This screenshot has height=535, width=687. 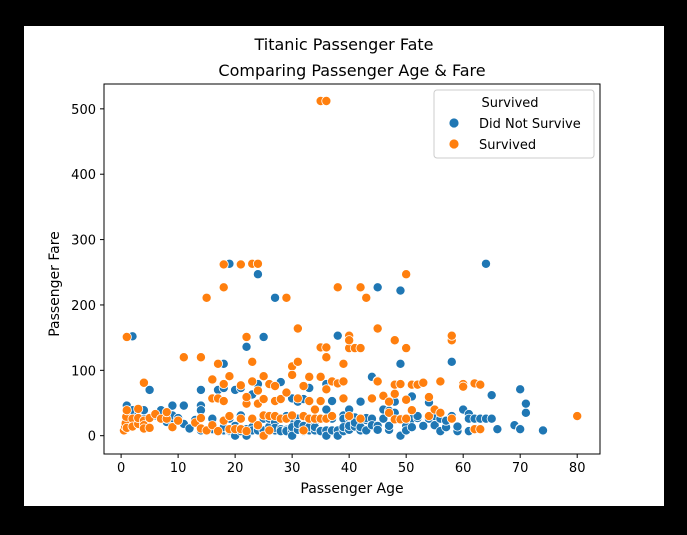 What do you see at coordinates (92, 437) in the screenshot?
I see `y-tick-label: 0` at bounding box center [92, 437].